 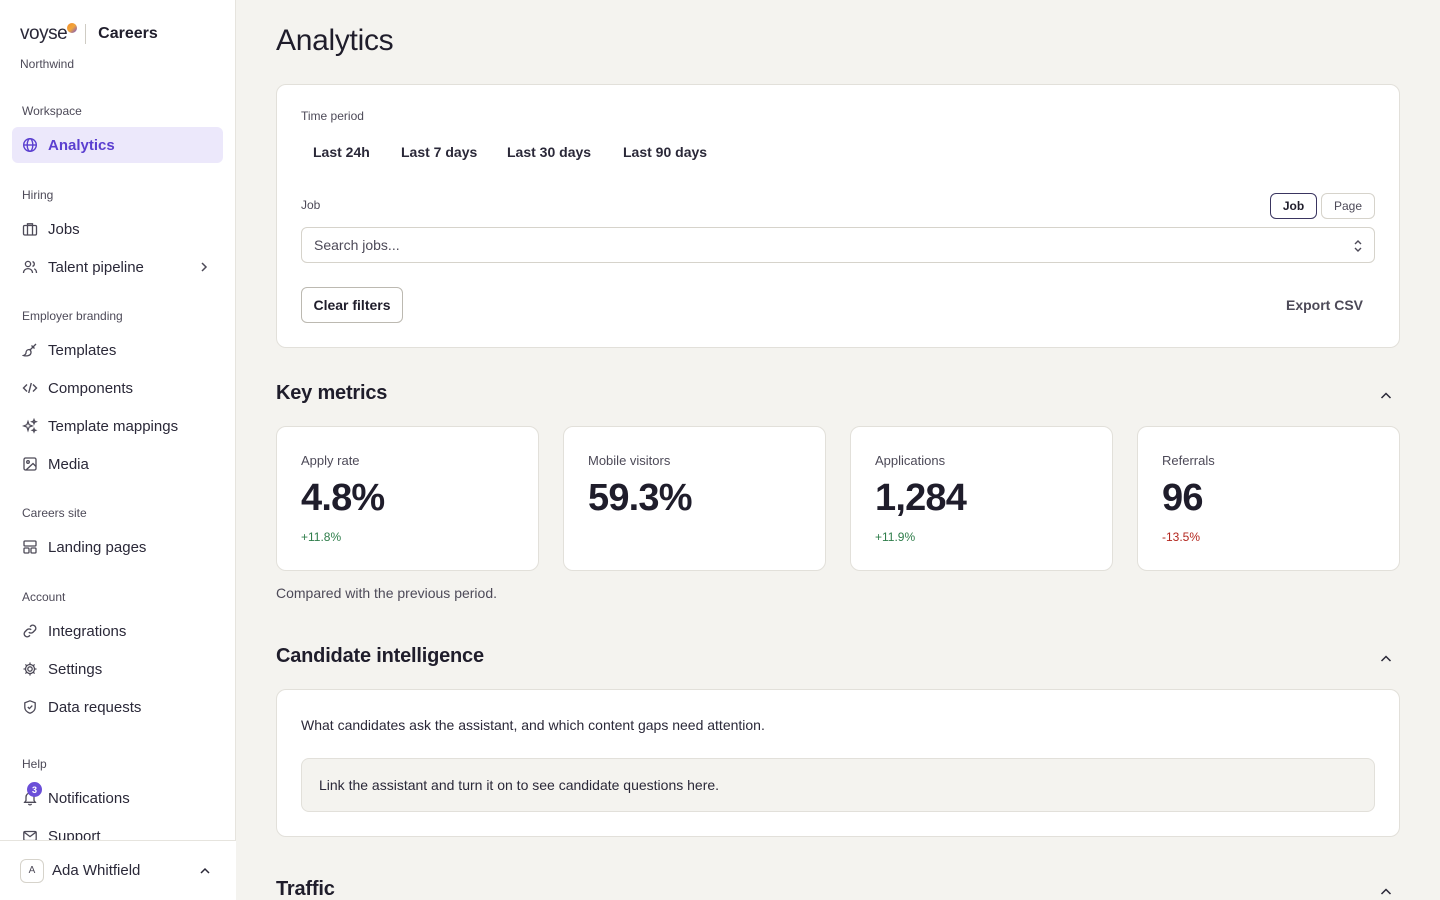 I want to click on sidebar-item-label: Settings, so click(x=75, y=669).